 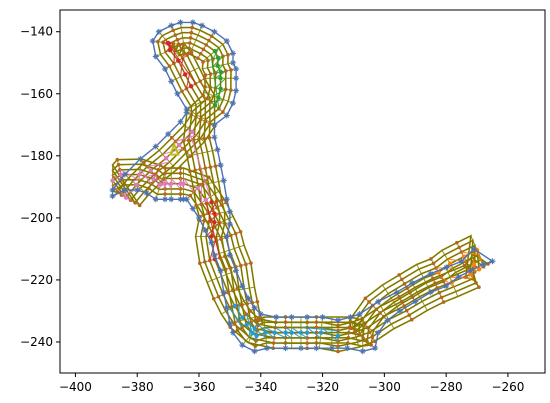 What do you see at coordinates (36, 156) in the screenshot?
I see `y-tick-label: −180` at bounding box center [36, 156].